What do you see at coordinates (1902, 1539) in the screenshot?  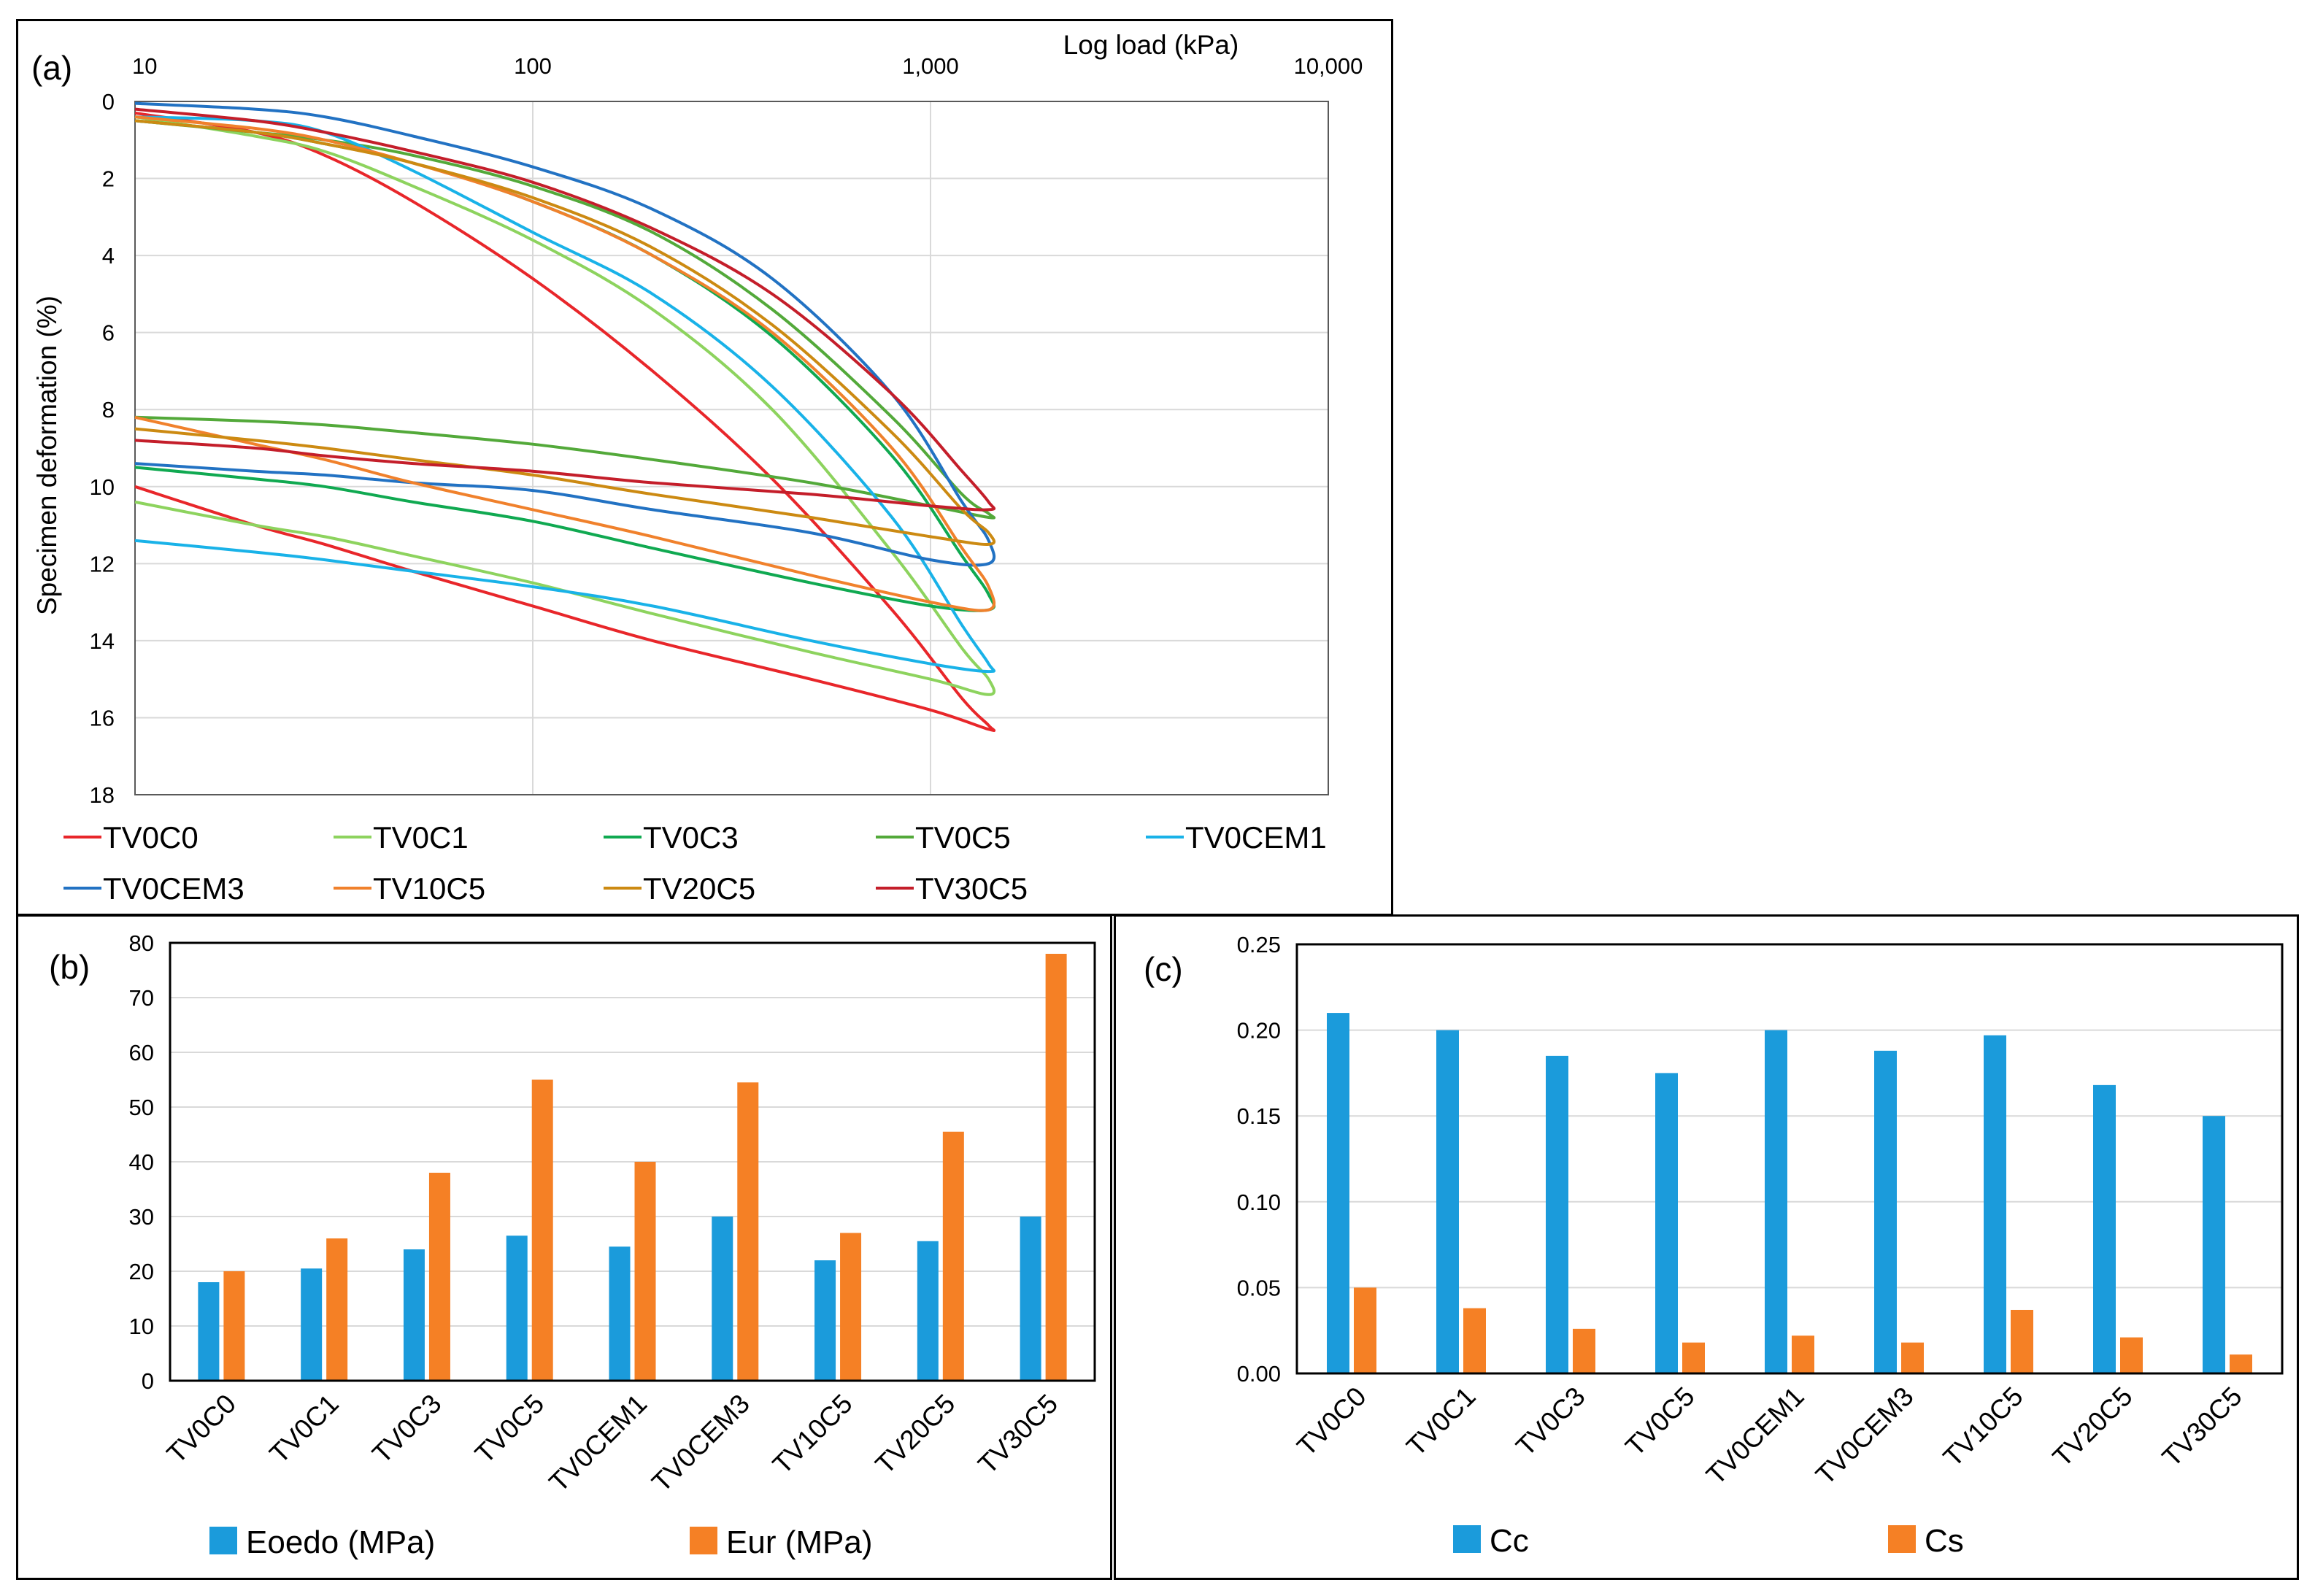 I see `legend-swatch-cs` at bounding box center [1902, 1539].